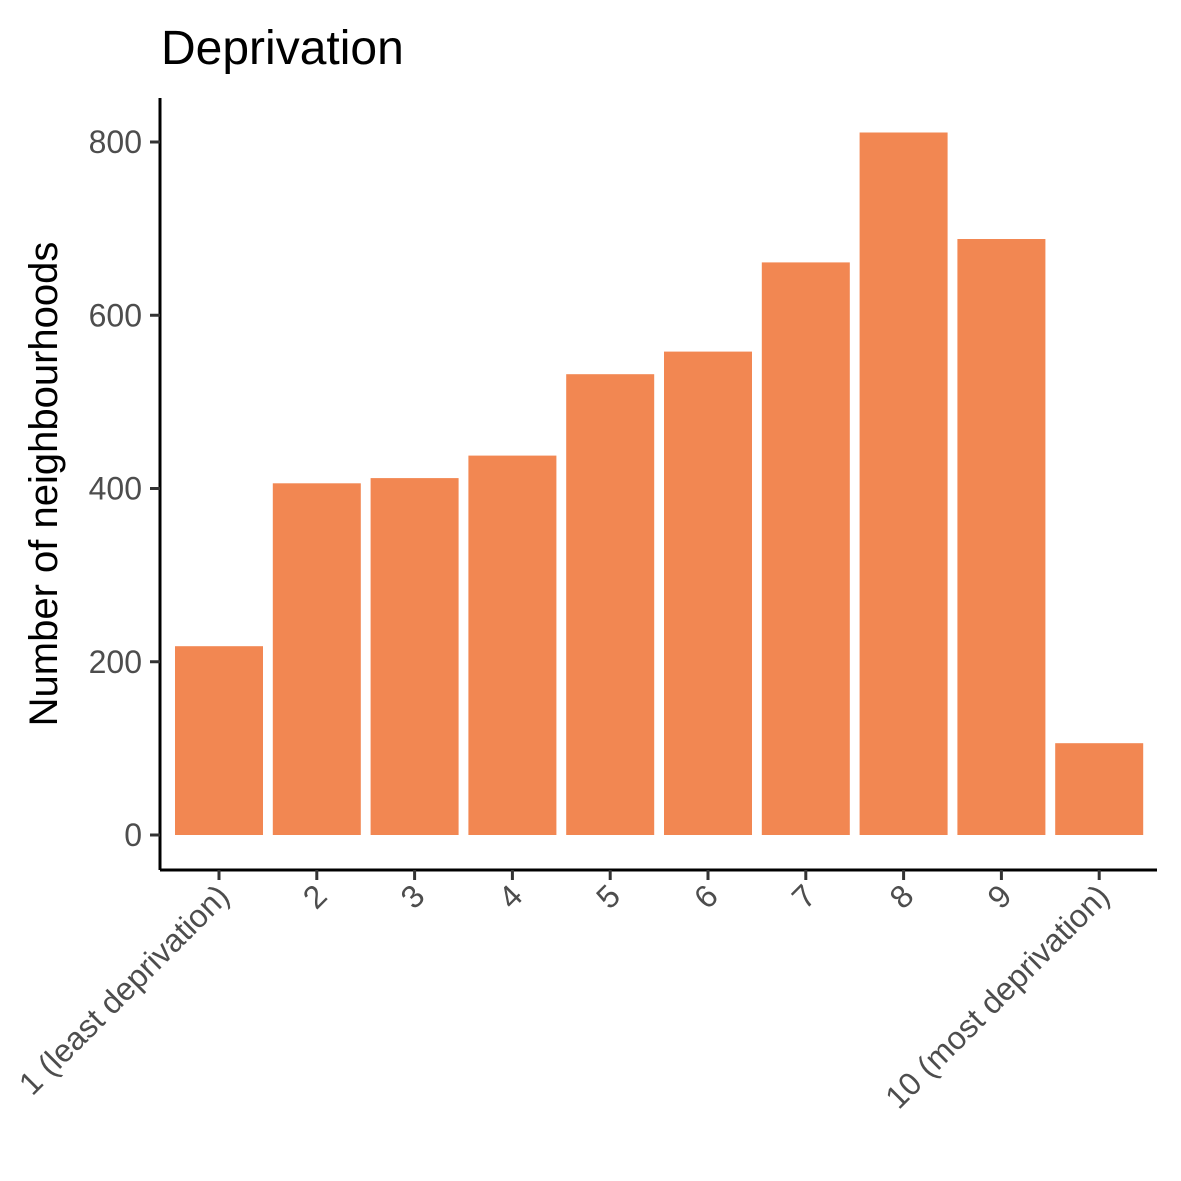 The image size is (1181, 1181). What do you see at coordinates (706, 896) in the screenshot?
I see `x-tick-label: 6` at bounding box center [706, 896].